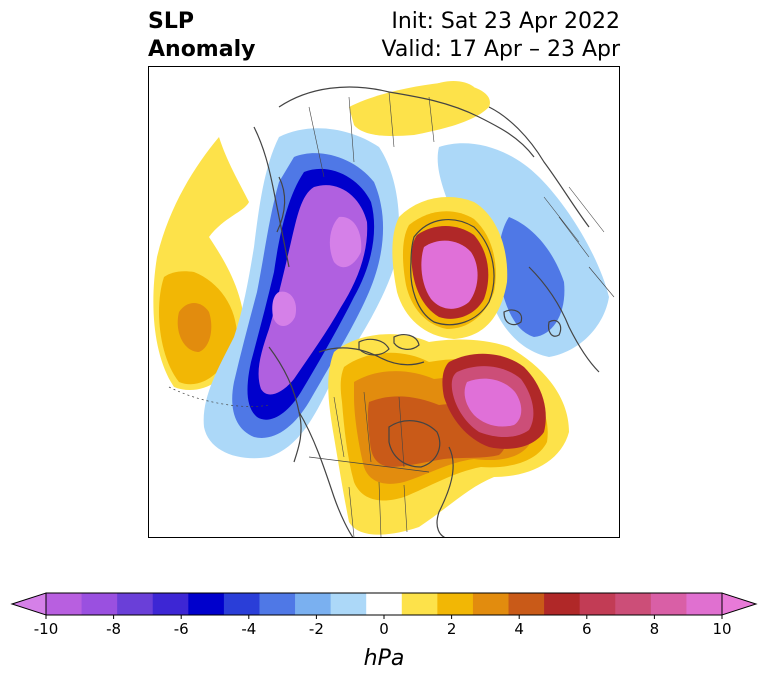 The width and height of the screenshot is (768, 684). I want to click on atlantic-positive-anomaly, so click(448, 434).